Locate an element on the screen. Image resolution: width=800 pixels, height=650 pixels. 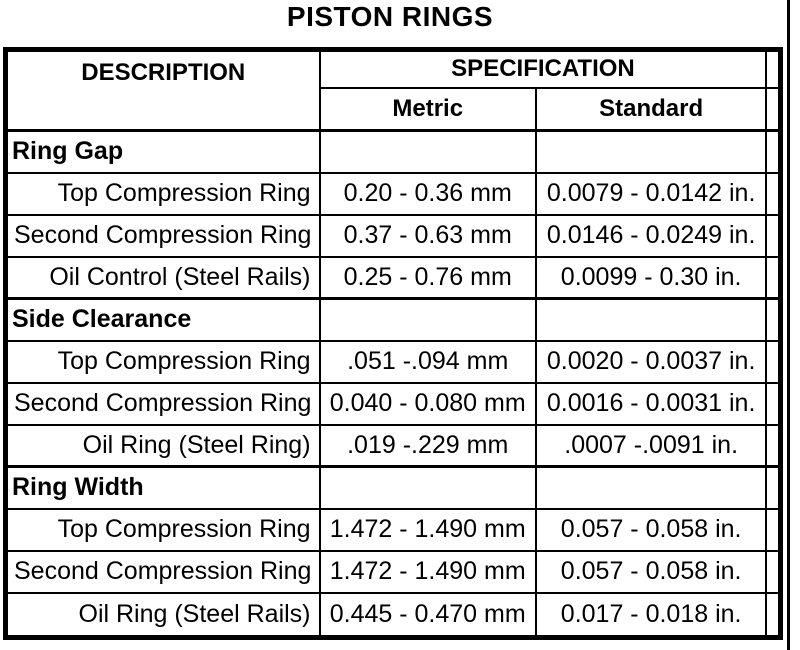
page-edge-line is located at coordinates (788, 325).